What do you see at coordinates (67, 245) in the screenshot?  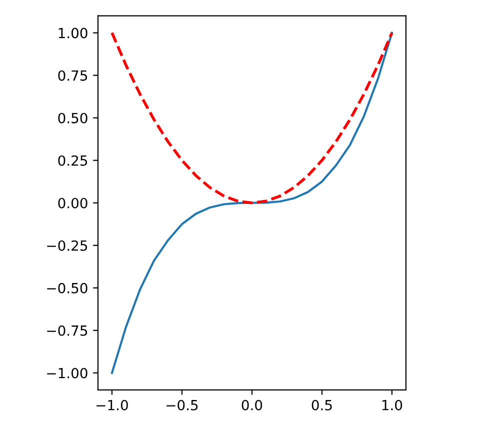 I see `y-tick-label: −0.25` at bounding box center [67, 245].